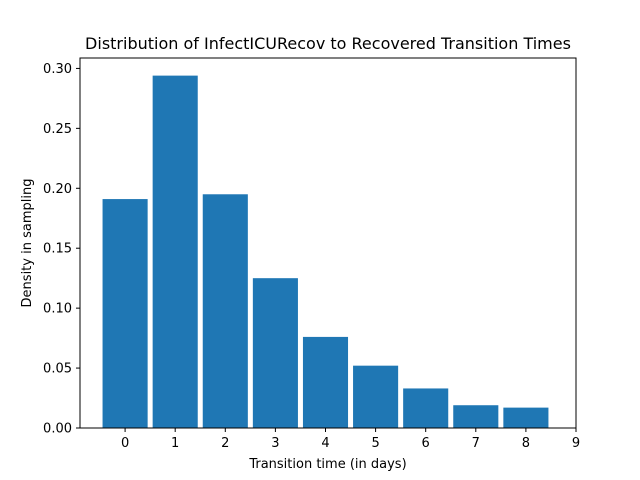  I want to click on y-tick-label: 0.20, so click(57, 189).